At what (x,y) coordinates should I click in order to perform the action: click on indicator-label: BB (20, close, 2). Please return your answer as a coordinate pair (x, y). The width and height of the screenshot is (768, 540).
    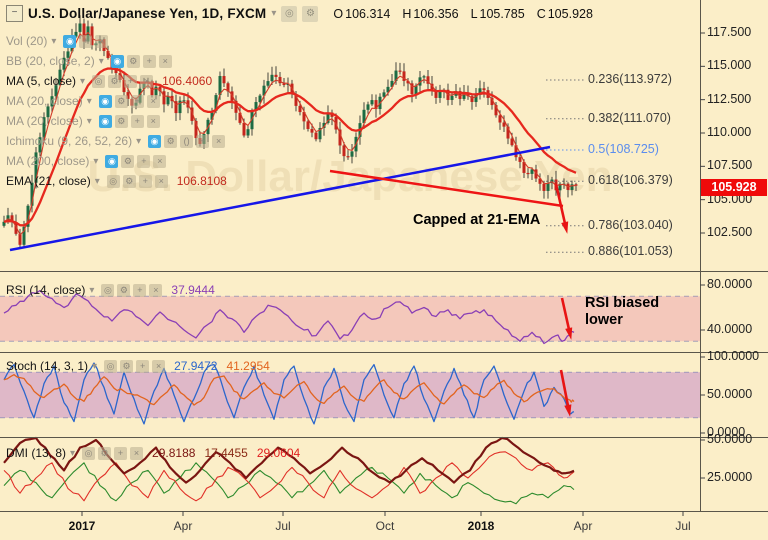
    Looking at the image, I should click on (50, 61).